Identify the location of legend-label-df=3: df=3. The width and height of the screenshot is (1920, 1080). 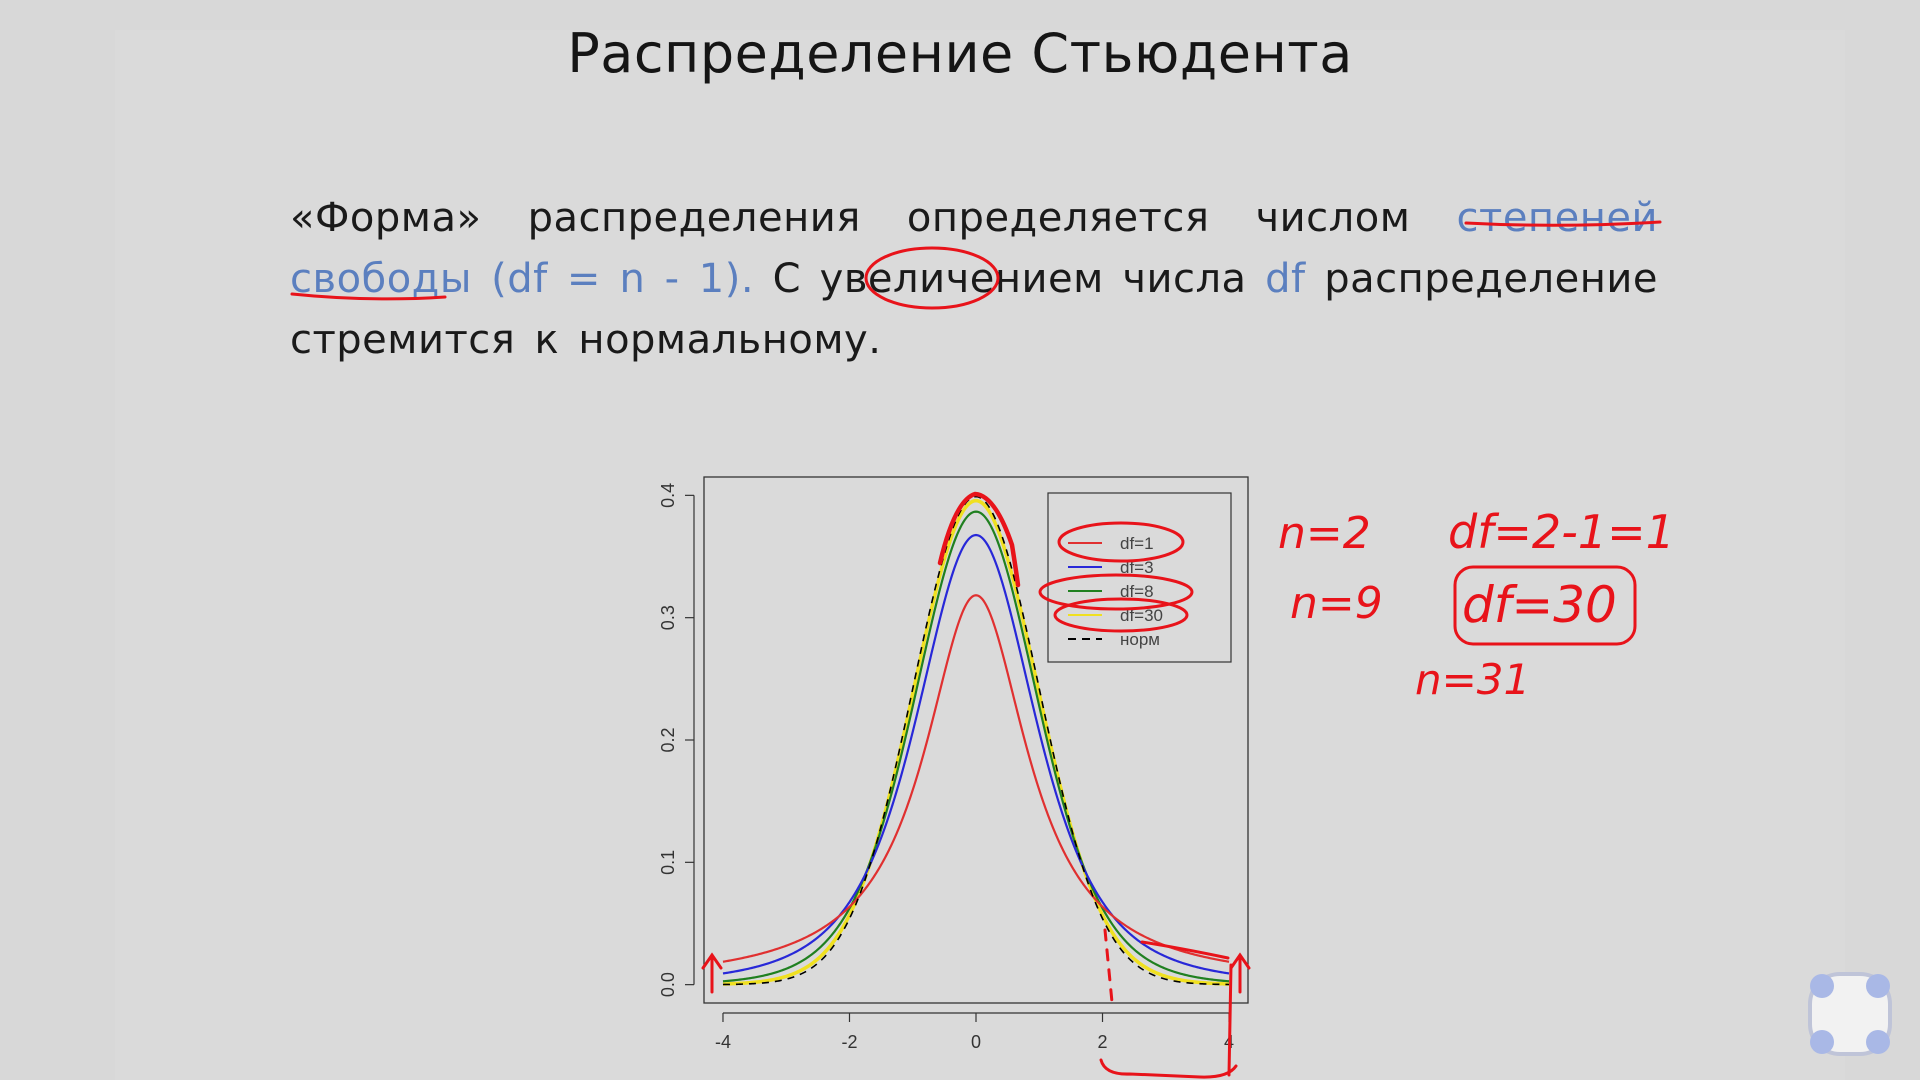
(1137, 567).